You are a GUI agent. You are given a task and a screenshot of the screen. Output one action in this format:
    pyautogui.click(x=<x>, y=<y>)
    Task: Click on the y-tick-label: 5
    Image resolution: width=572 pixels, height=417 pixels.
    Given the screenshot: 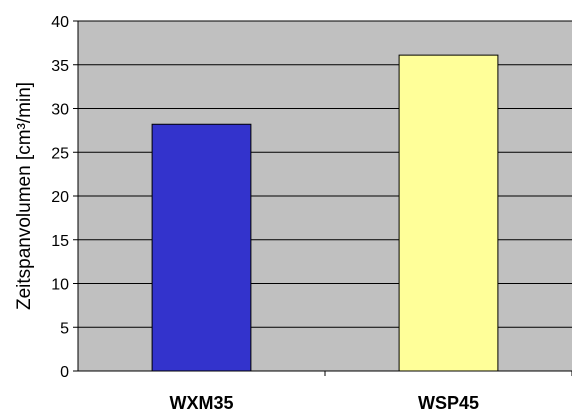 What is the action you would take?
    pyautogui.click(x=64, y=328)
    